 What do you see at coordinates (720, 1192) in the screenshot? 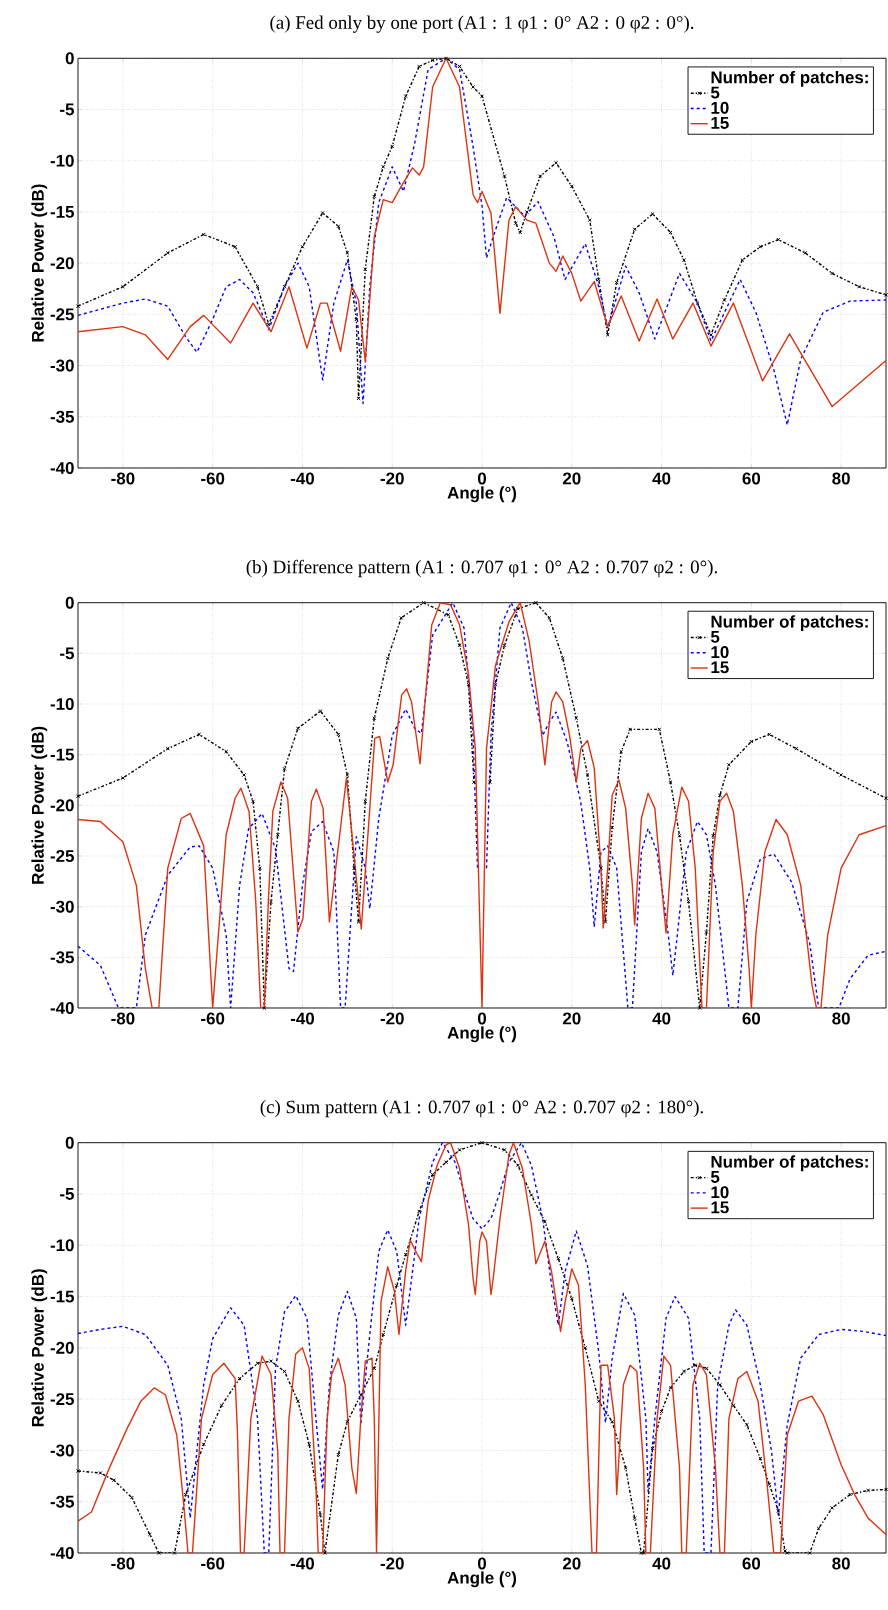
I see `legend-label: 10` at bounding box center [720, 1192].